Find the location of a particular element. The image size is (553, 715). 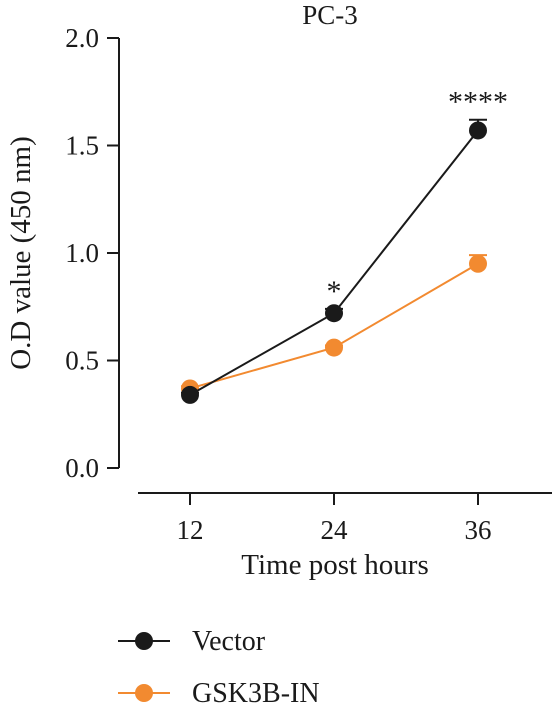

x-axis-label: Time post hours is located at coordinates (334, 565).